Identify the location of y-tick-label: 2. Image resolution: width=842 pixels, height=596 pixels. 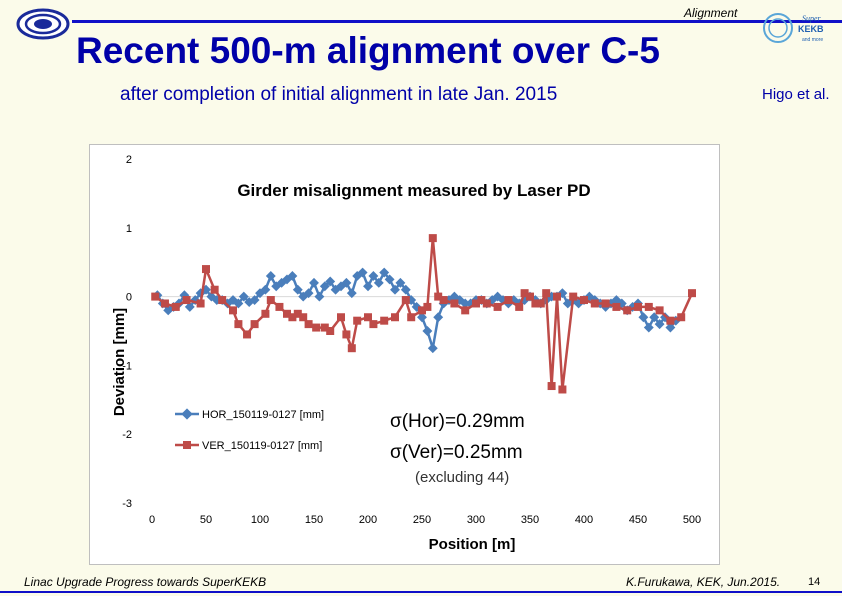
(129, 160).